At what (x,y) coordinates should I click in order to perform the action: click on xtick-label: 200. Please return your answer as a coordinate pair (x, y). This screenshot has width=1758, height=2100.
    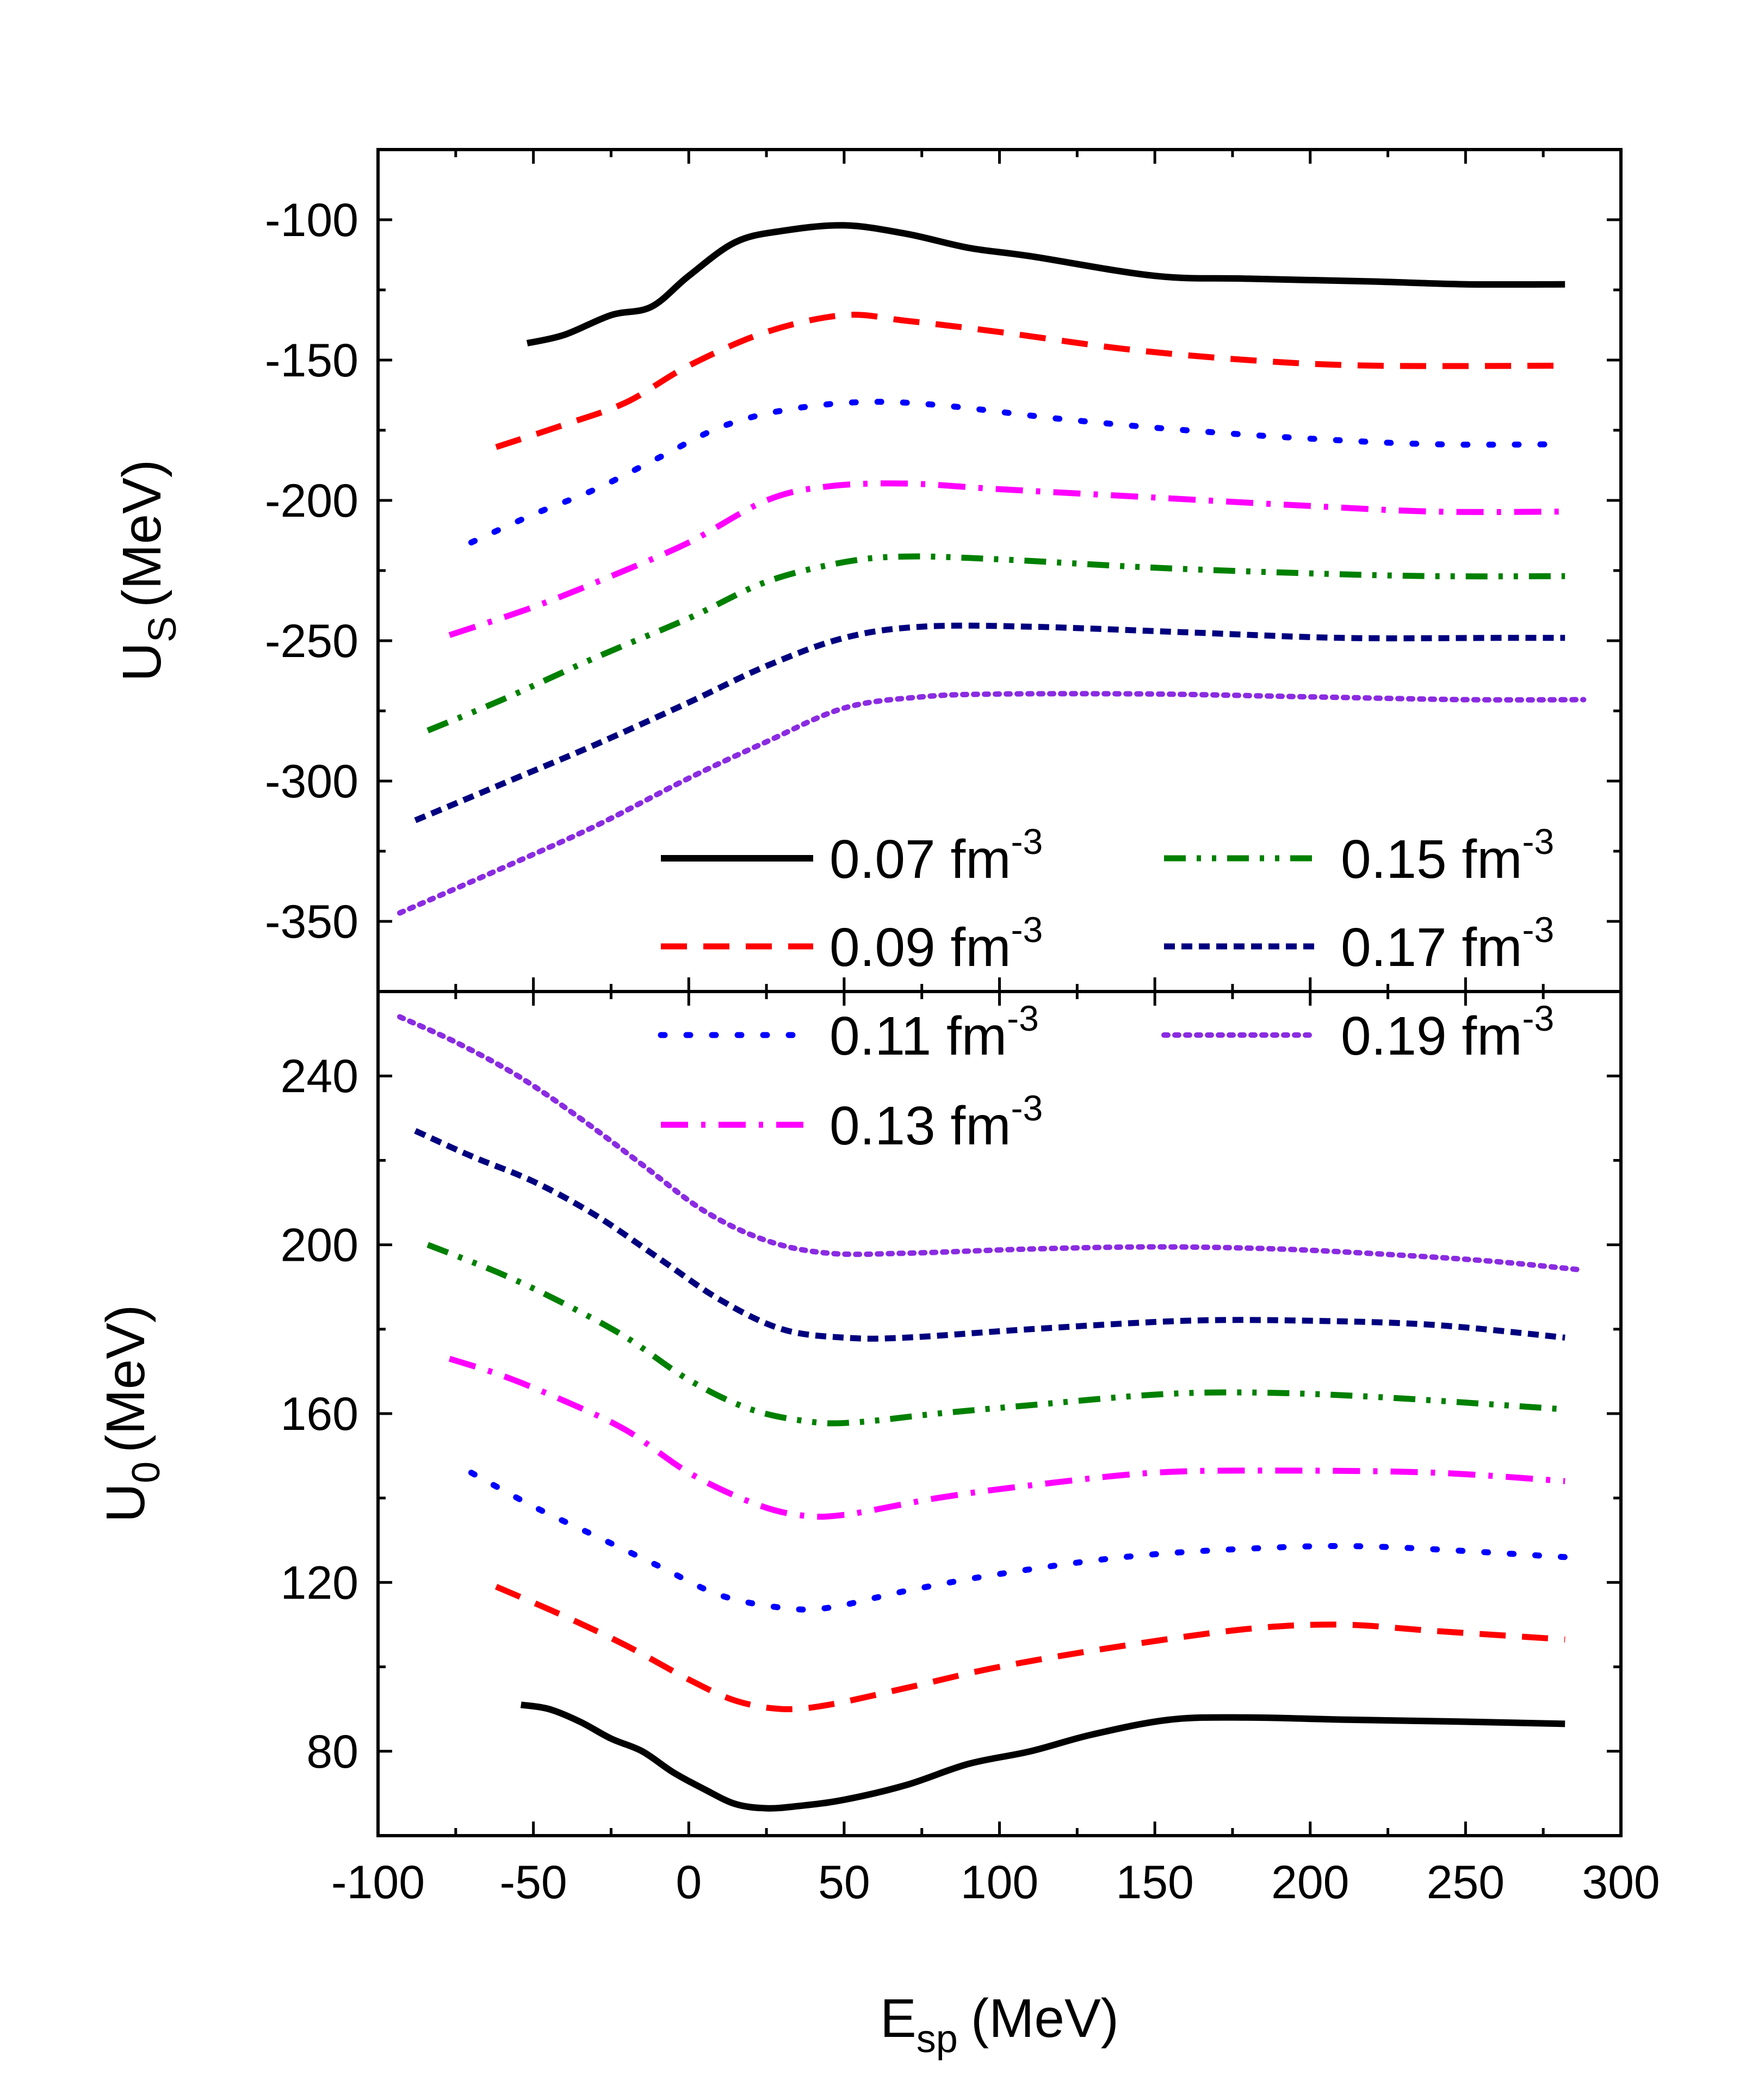
    Looking at the image, I should click on (1310, 1882).